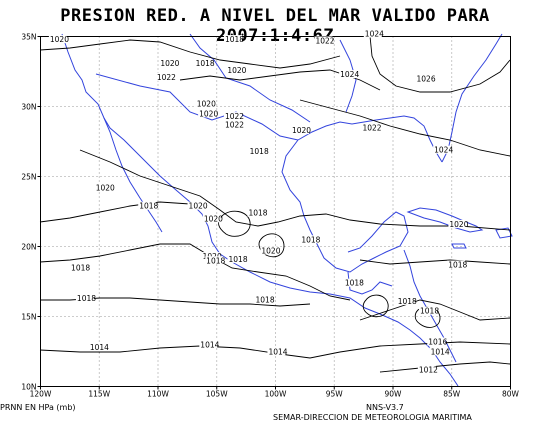  I want to click on coast-hispaniola, so click(504, 233).